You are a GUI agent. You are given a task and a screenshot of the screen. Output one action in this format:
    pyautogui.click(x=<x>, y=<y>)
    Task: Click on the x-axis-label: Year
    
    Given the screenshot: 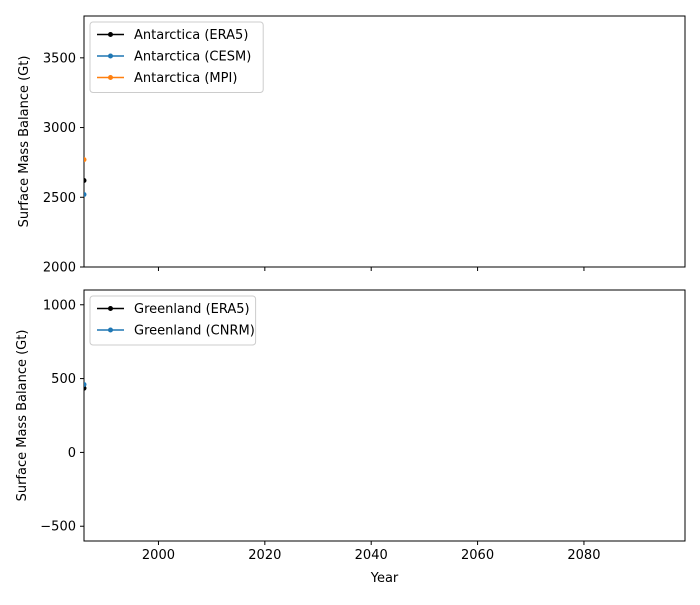 What is the action you would take?
    pyautogui.click(x=384, y=578)
    